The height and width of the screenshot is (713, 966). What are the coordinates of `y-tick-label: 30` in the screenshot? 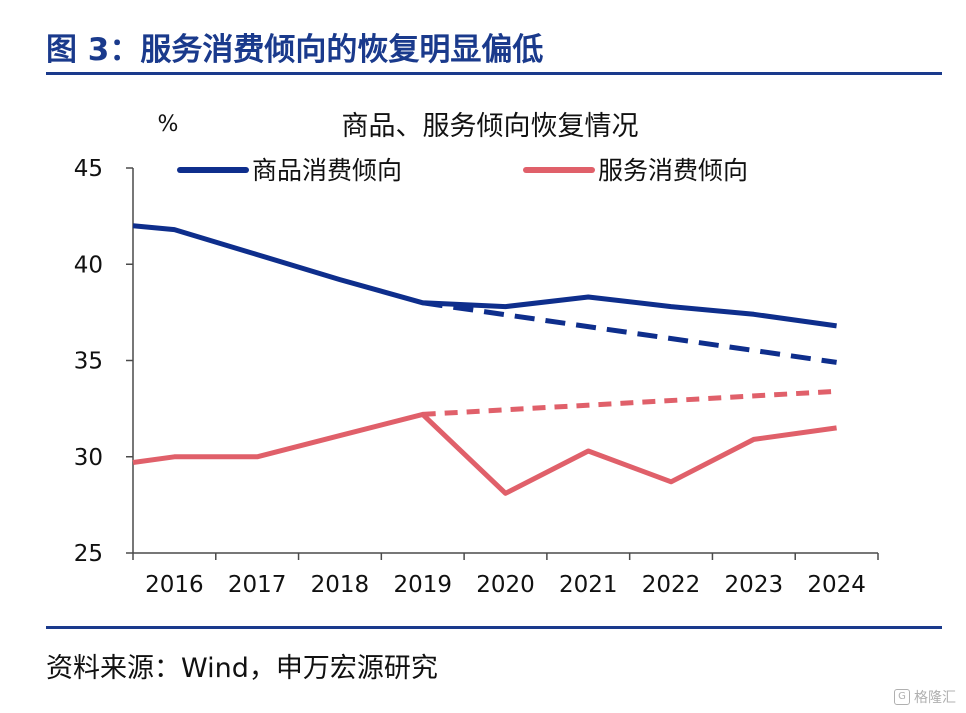 It's located at (88, 458).